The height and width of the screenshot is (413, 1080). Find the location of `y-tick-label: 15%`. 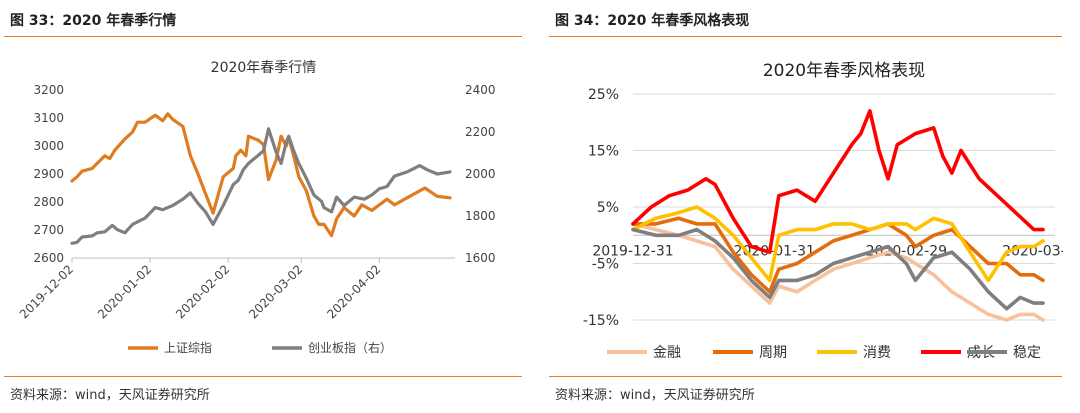

y-tick-label: 15% is located at coordinates (603, 152).